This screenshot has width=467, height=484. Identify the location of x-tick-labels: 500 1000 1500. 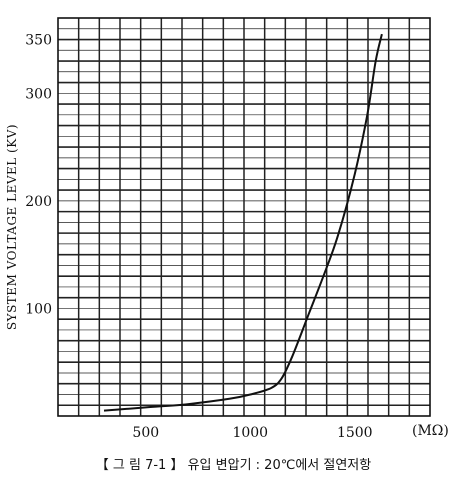
(252, 433).